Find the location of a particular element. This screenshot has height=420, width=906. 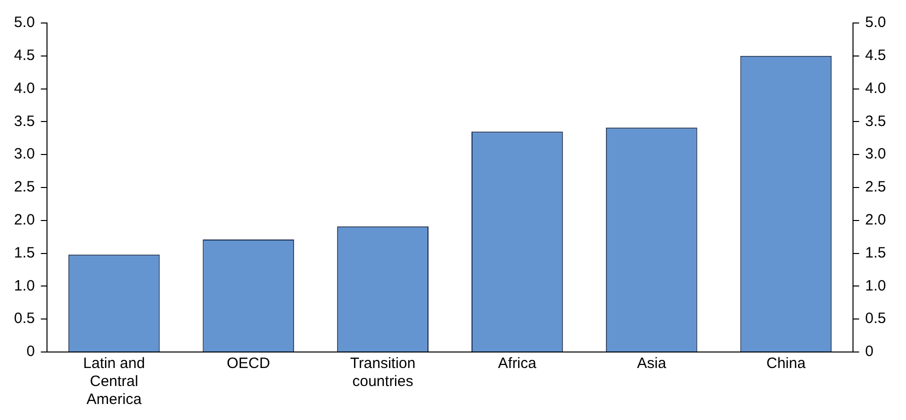

x-tick-label: Asia is located at coordinates (651, 363).